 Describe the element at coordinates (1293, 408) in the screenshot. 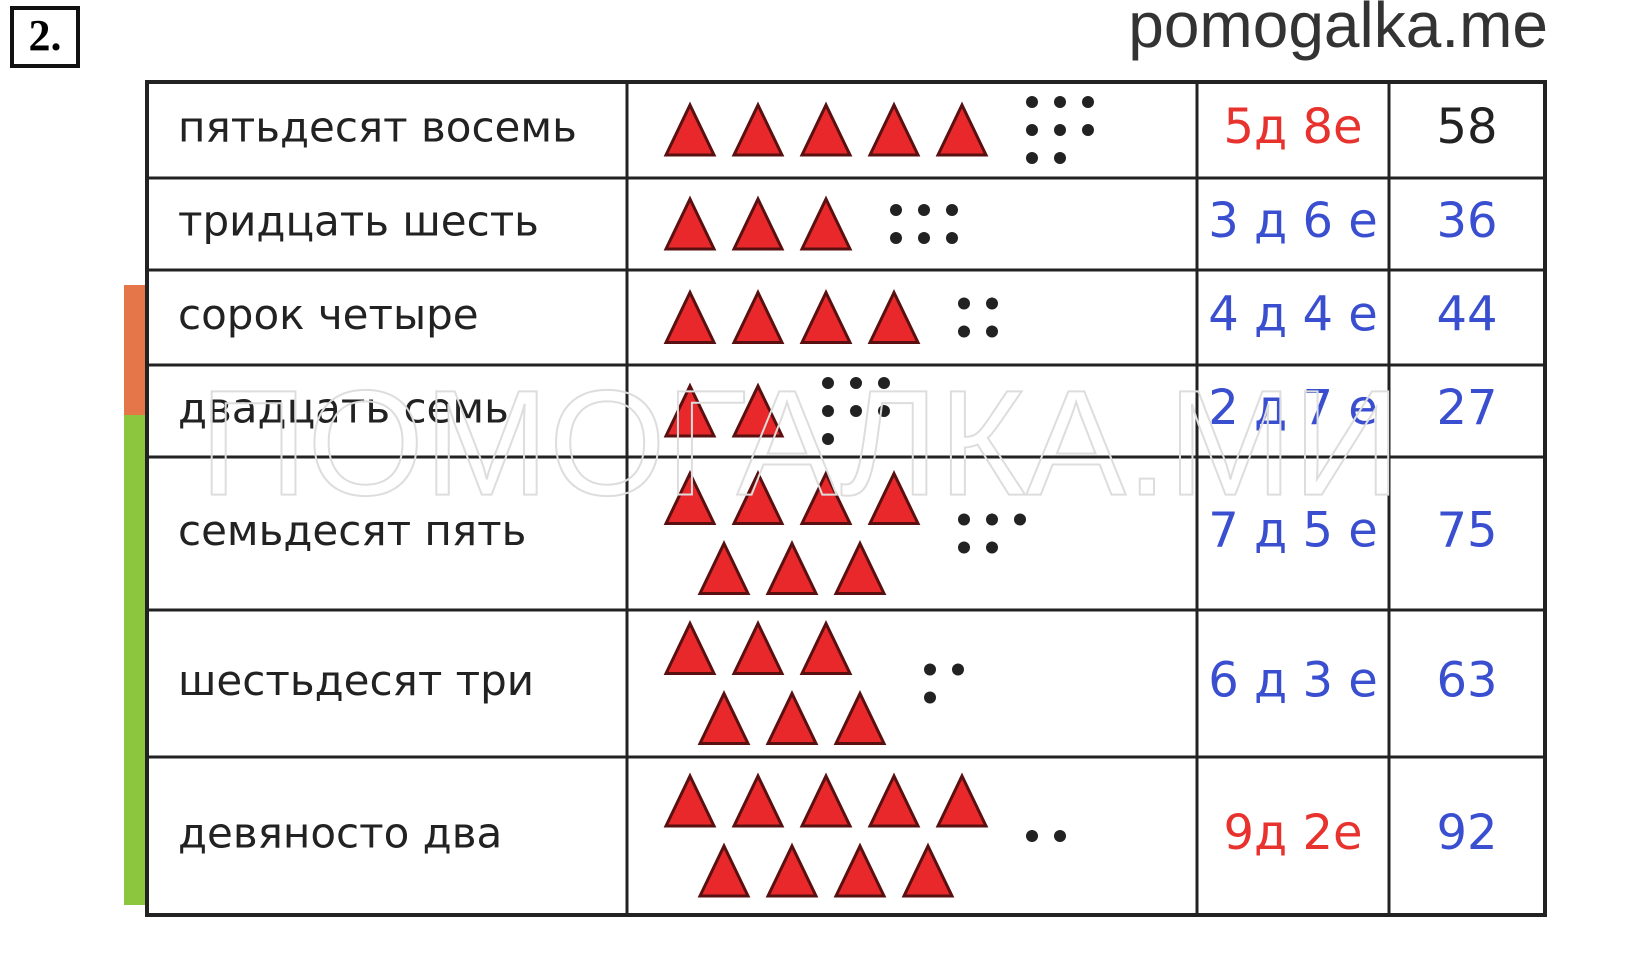

I see `place-value: 2 д 7 е` at that location.